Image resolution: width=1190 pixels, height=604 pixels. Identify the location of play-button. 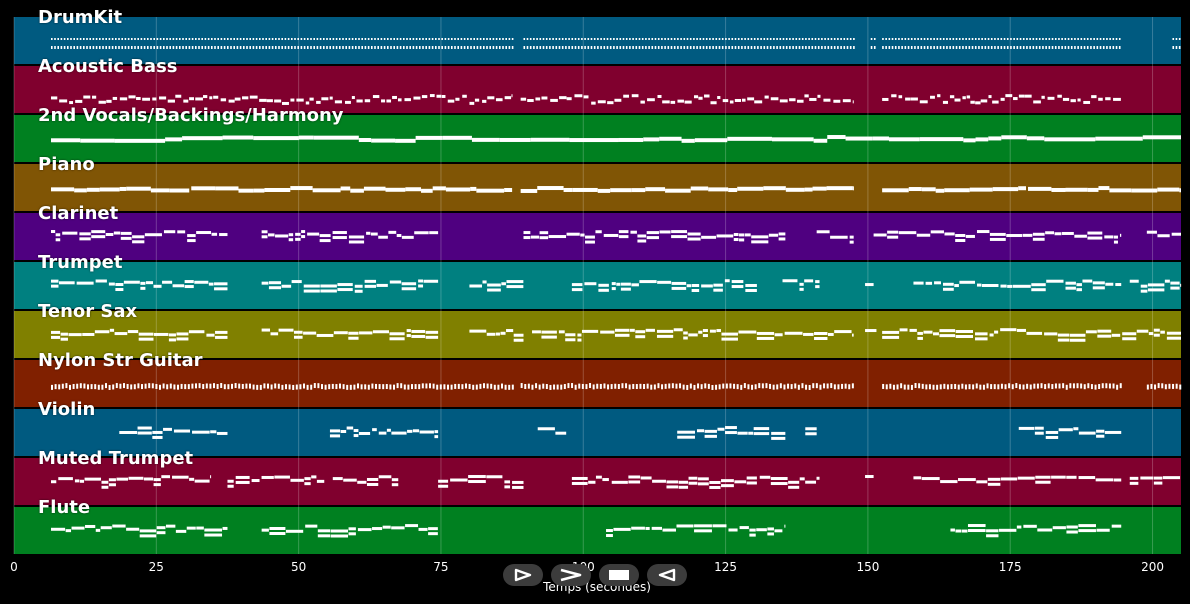
(523, 575).